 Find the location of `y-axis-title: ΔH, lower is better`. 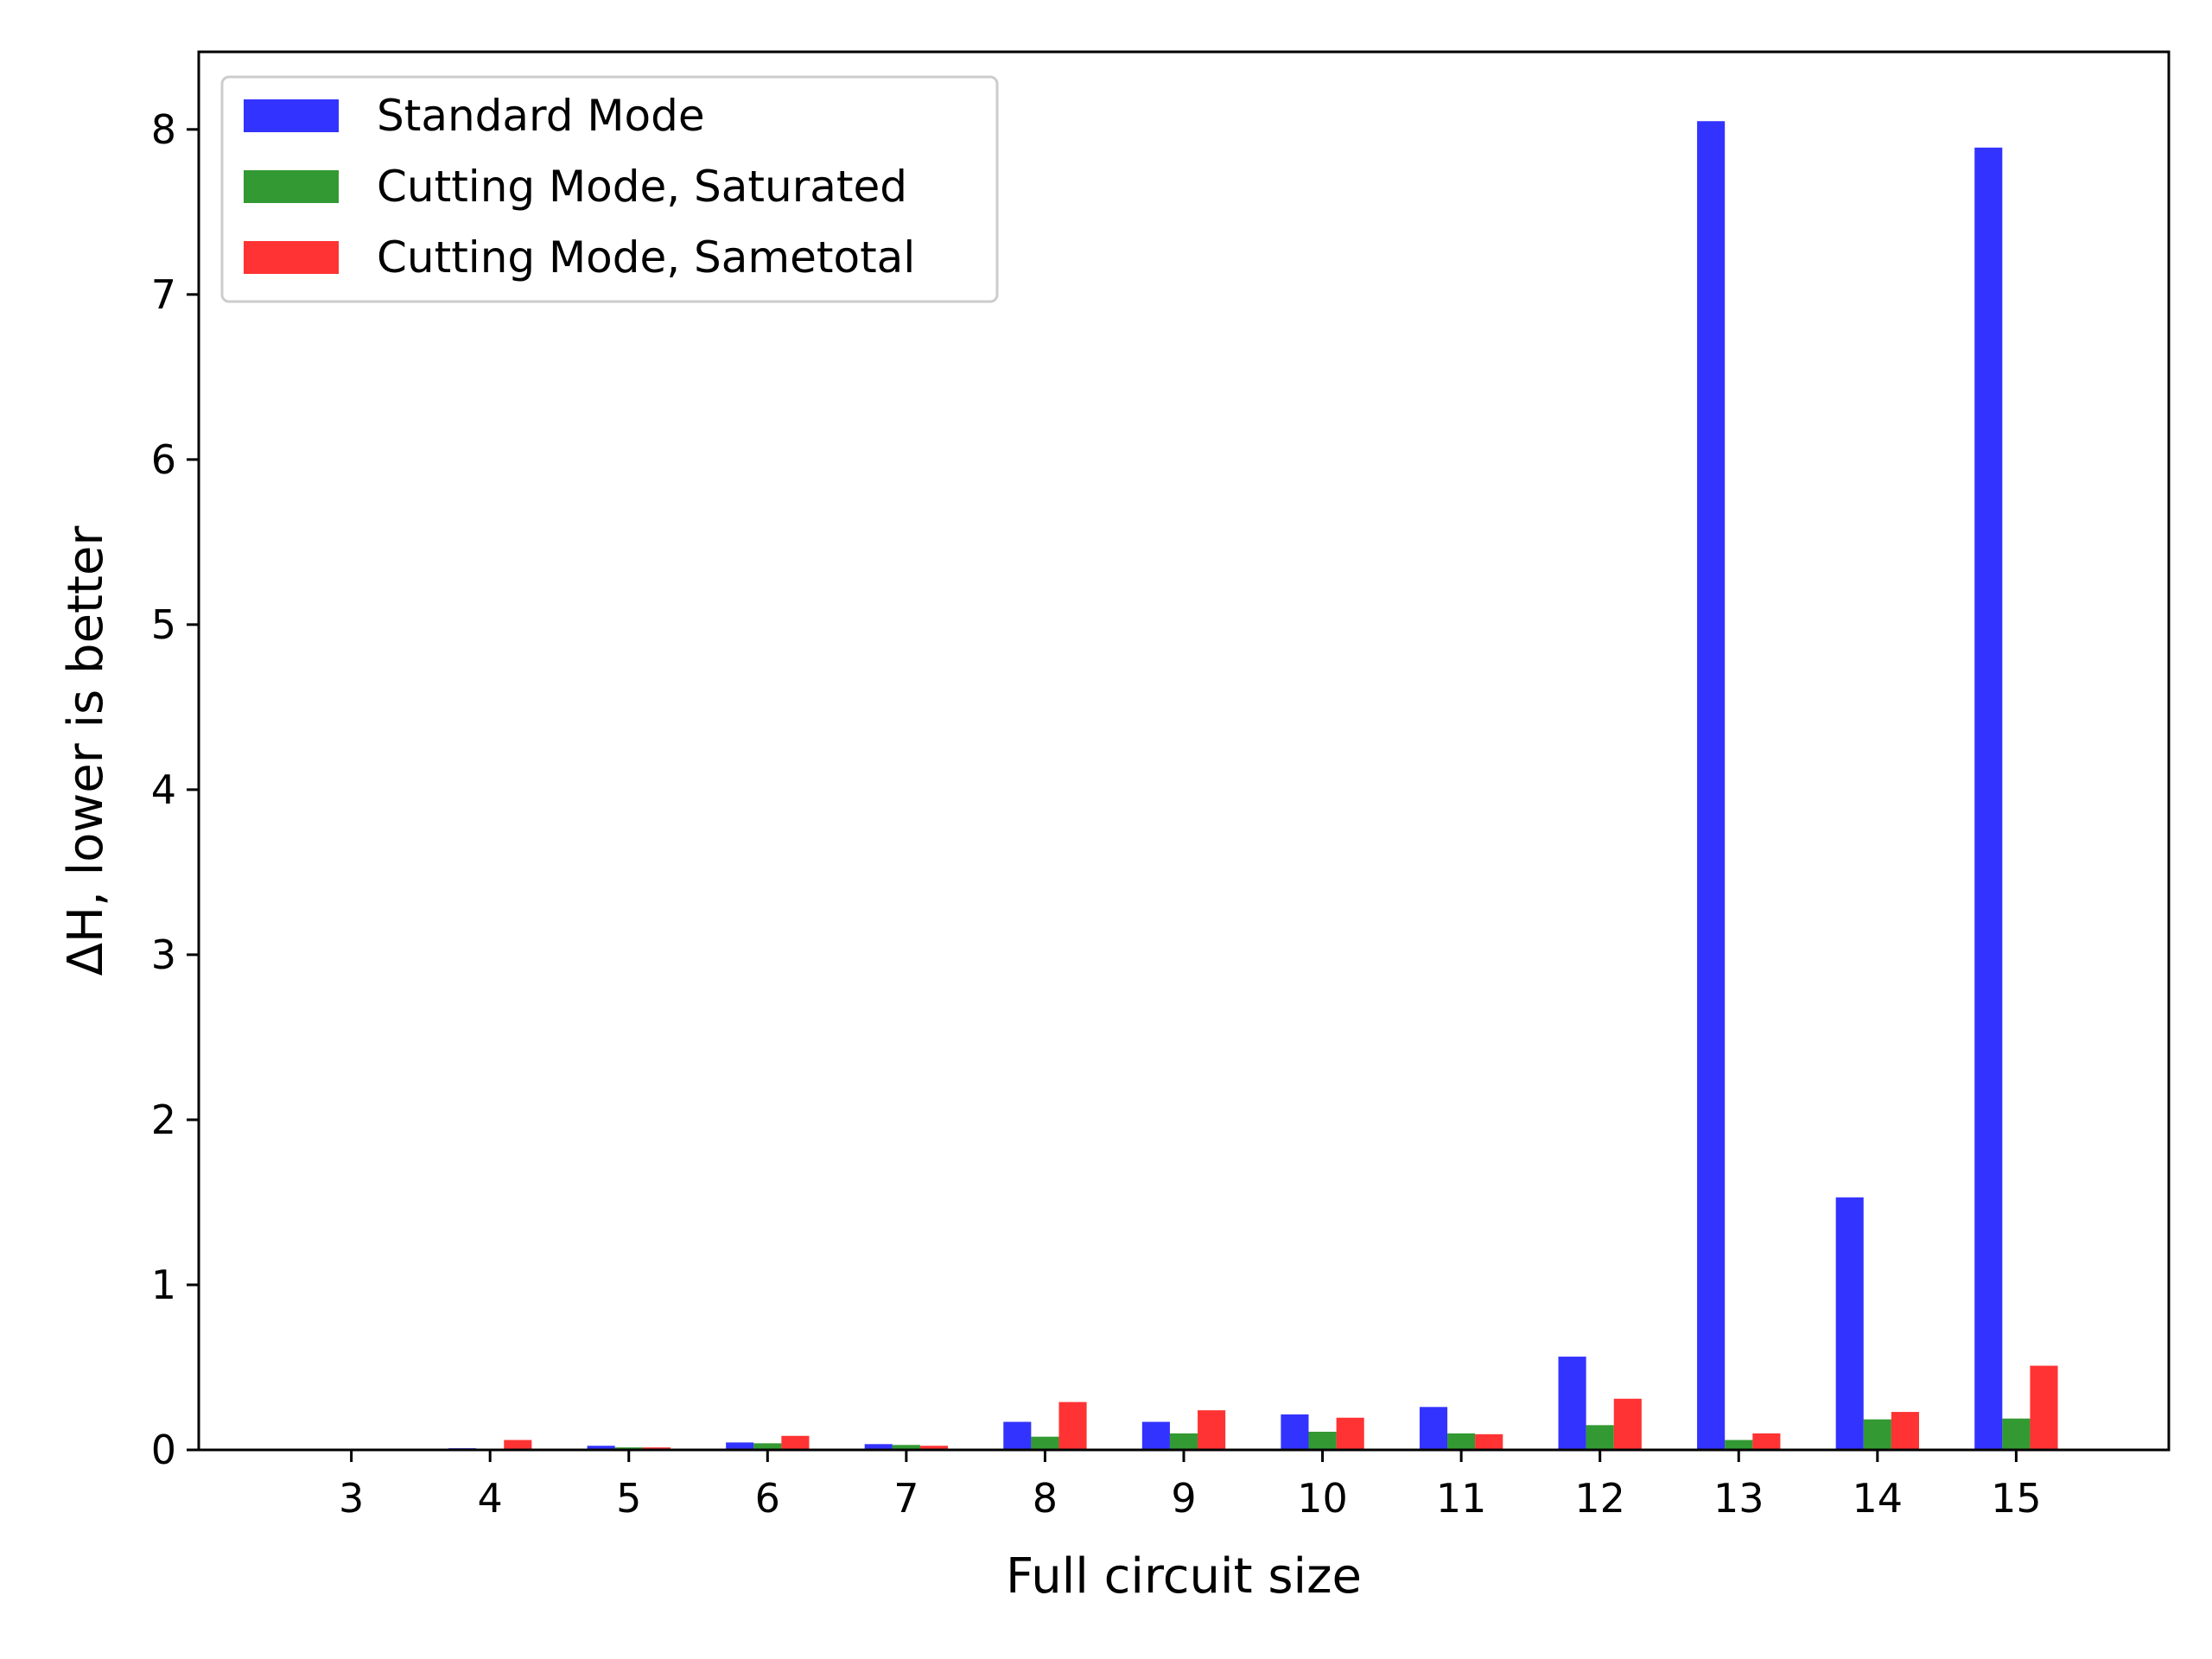

y-axis-title: ΔH, lower is better is located at coordinates (86, 750).